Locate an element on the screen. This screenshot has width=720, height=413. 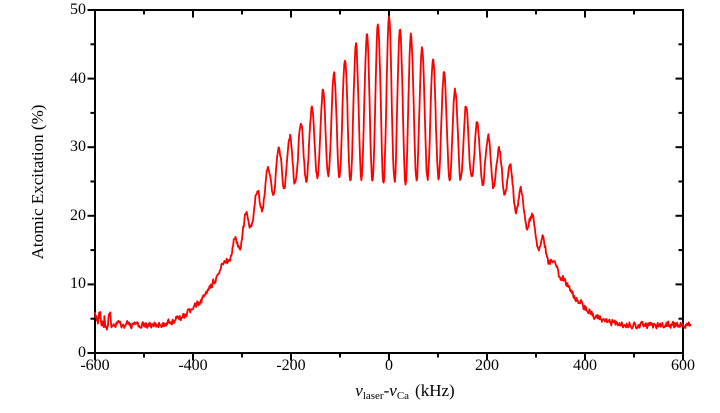
y-axis-title: Atomic Excitation (%) is located at coordinates (37, 182).